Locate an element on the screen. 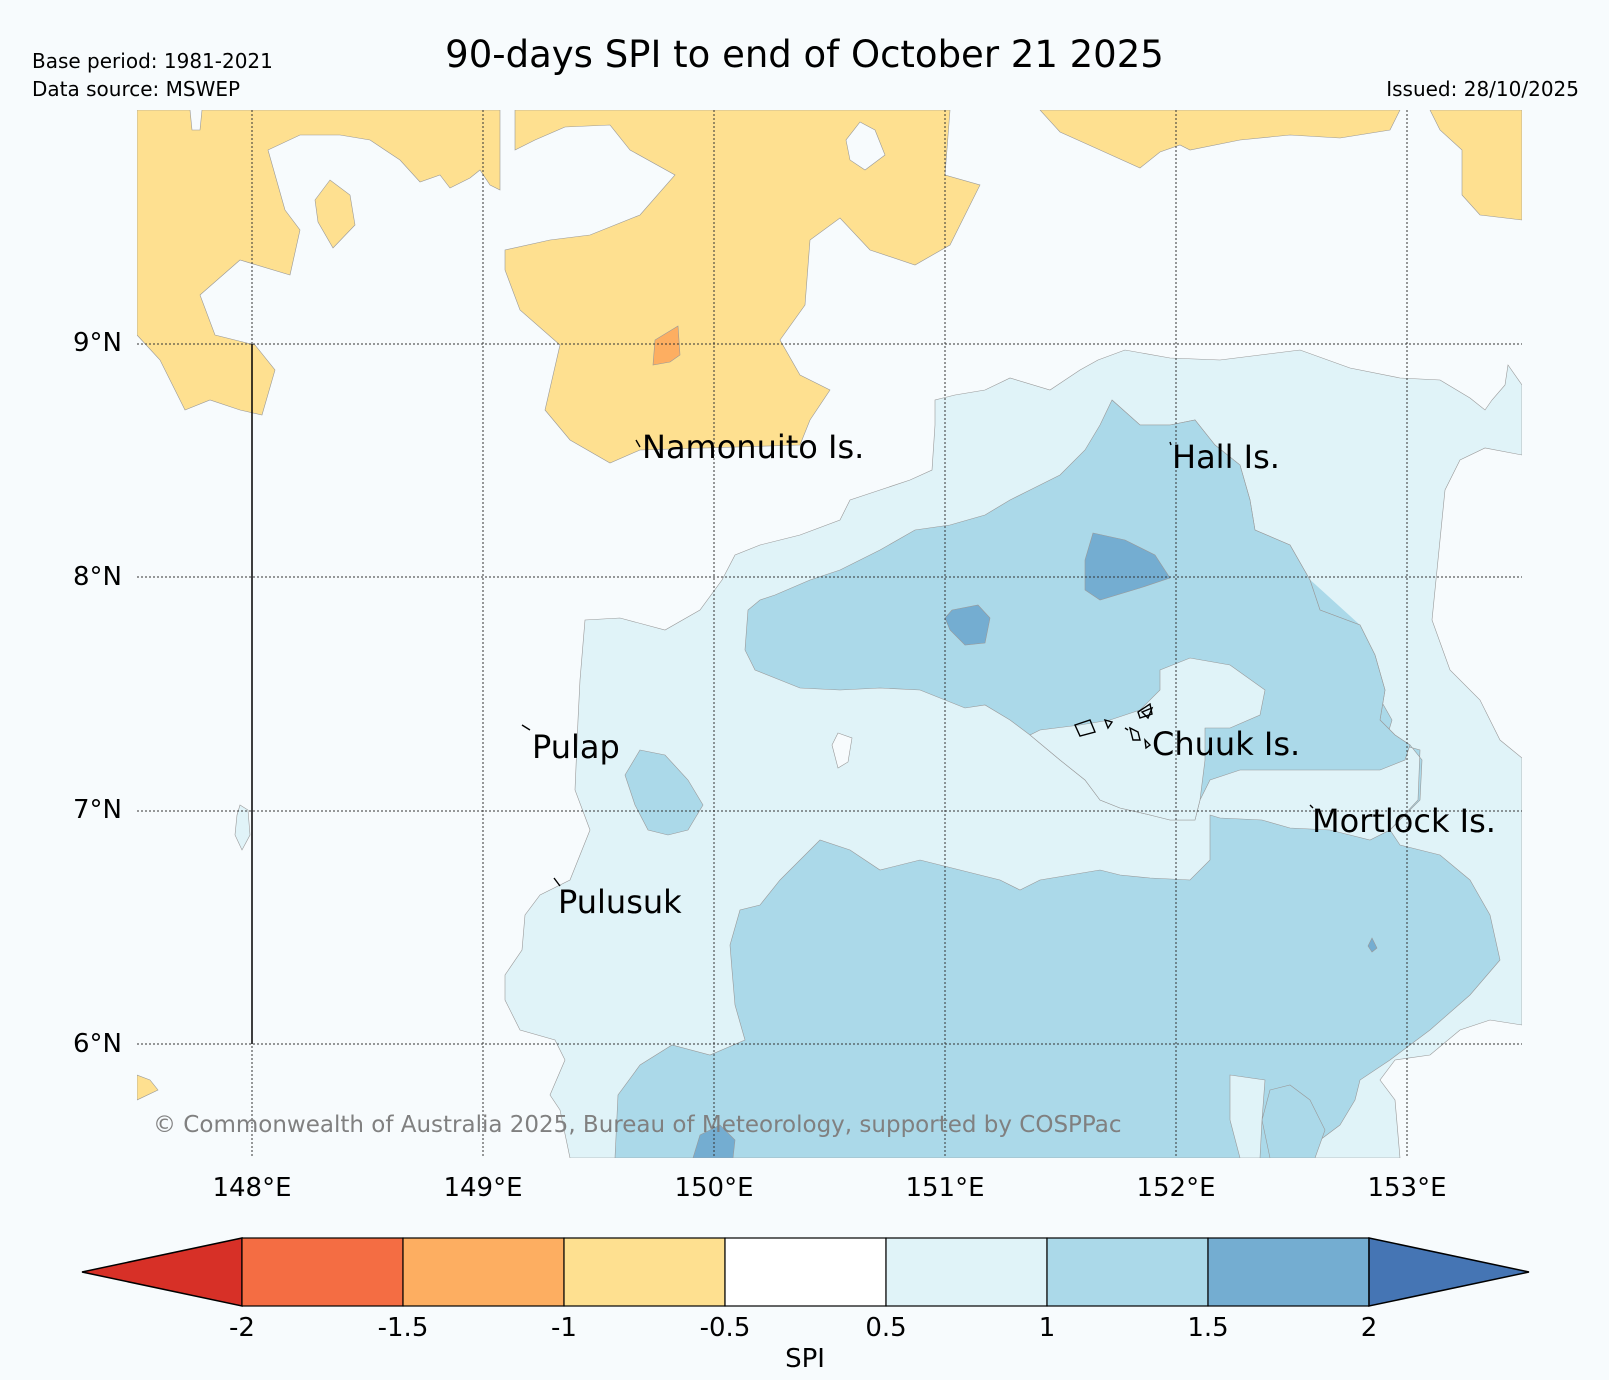  map-title: 90-days SPI to end of October 21 2025 is located at coordinates (804, 54).